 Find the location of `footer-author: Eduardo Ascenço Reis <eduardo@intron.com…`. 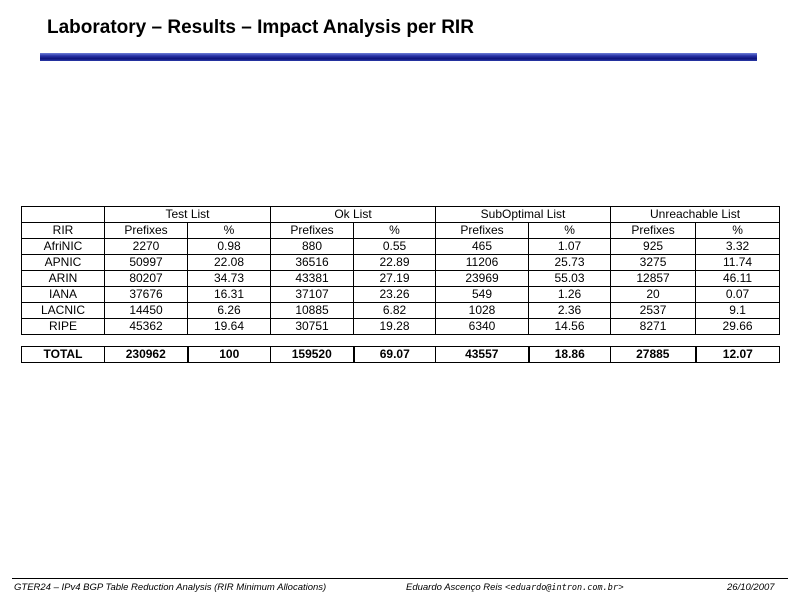

footer-author: Eduardo Ascenço Reis <eduardo@intron.com… is located at coordinates (515, 587).